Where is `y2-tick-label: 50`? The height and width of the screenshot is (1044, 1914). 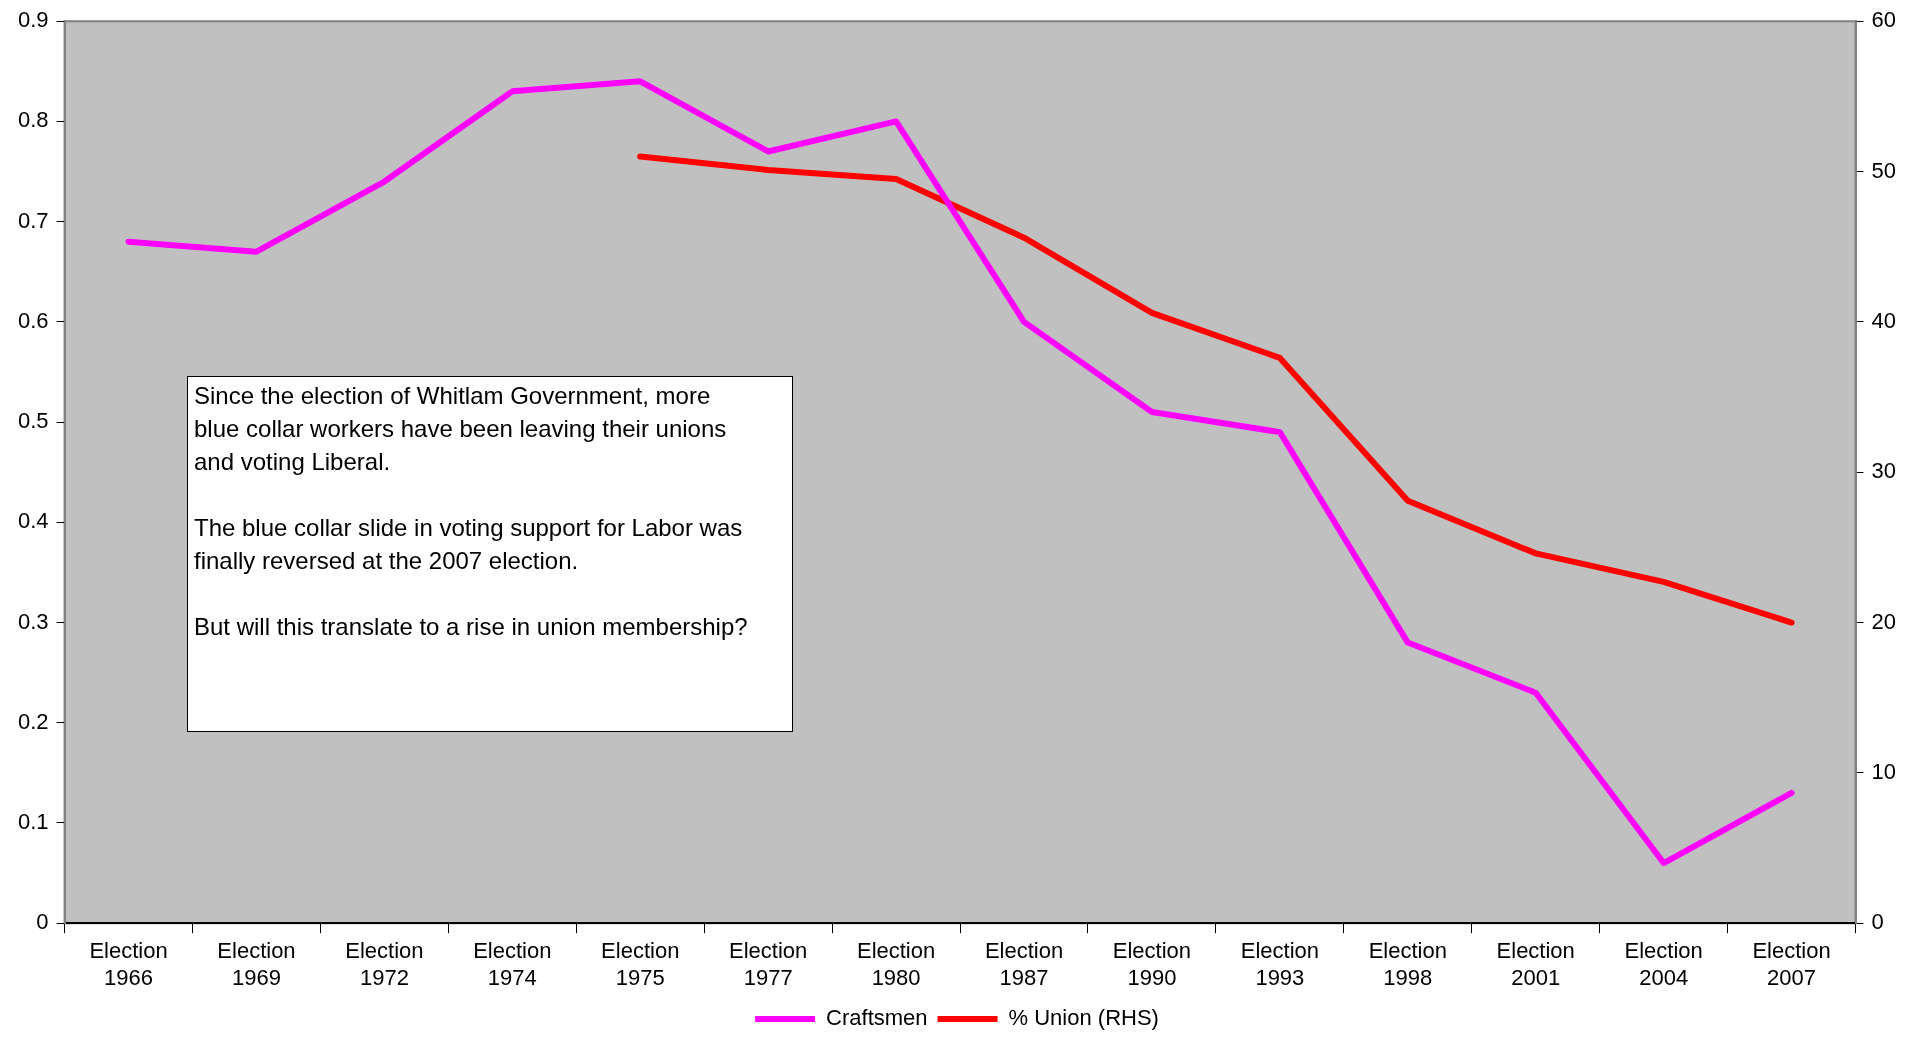 y2-tick-label: 50 is located at coordinates (1884, 170).